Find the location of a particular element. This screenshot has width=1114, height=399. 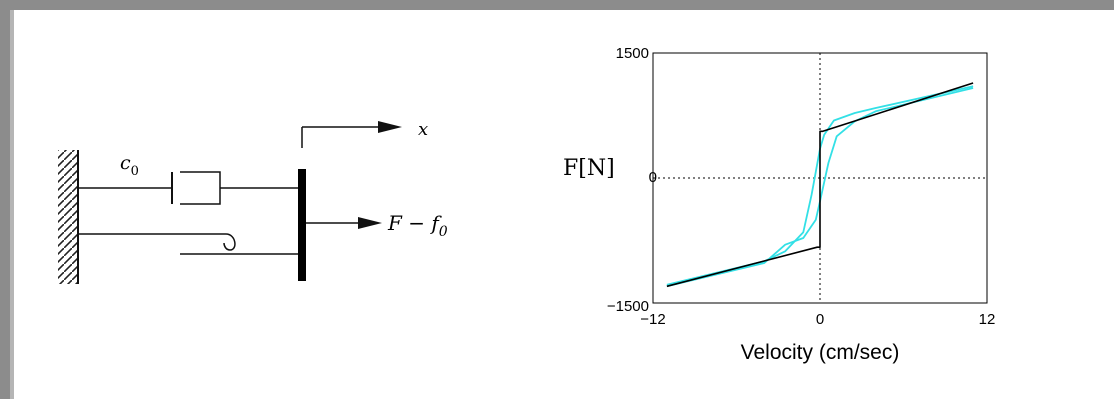

mechanical-model-diagram: x F − f0 c0 is located at coordinates (253, 201).